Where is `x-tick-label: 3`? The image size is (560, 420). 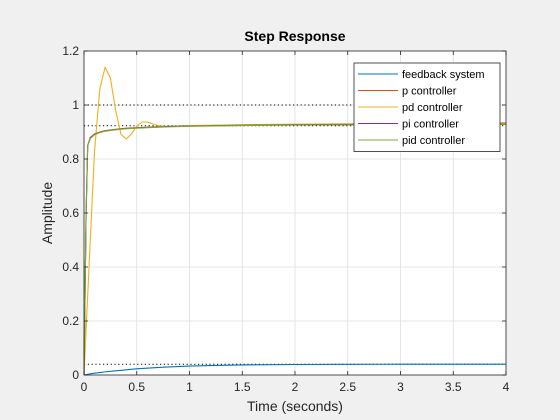 x-tick-label: 3 is located at coordinates (400, 387).